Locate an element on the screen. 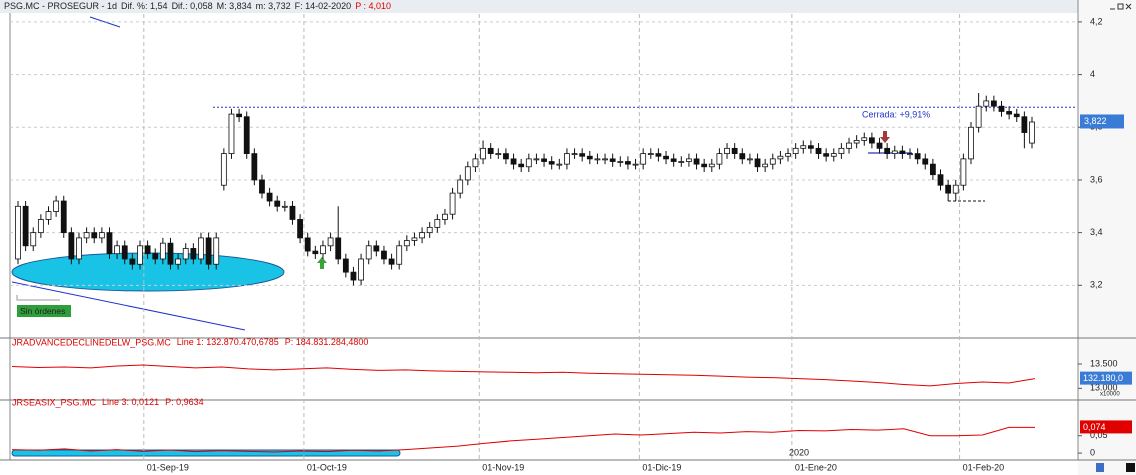 The image size is (1136, 475). y-tick-label: 4 is located at coordinates (1092, 74).